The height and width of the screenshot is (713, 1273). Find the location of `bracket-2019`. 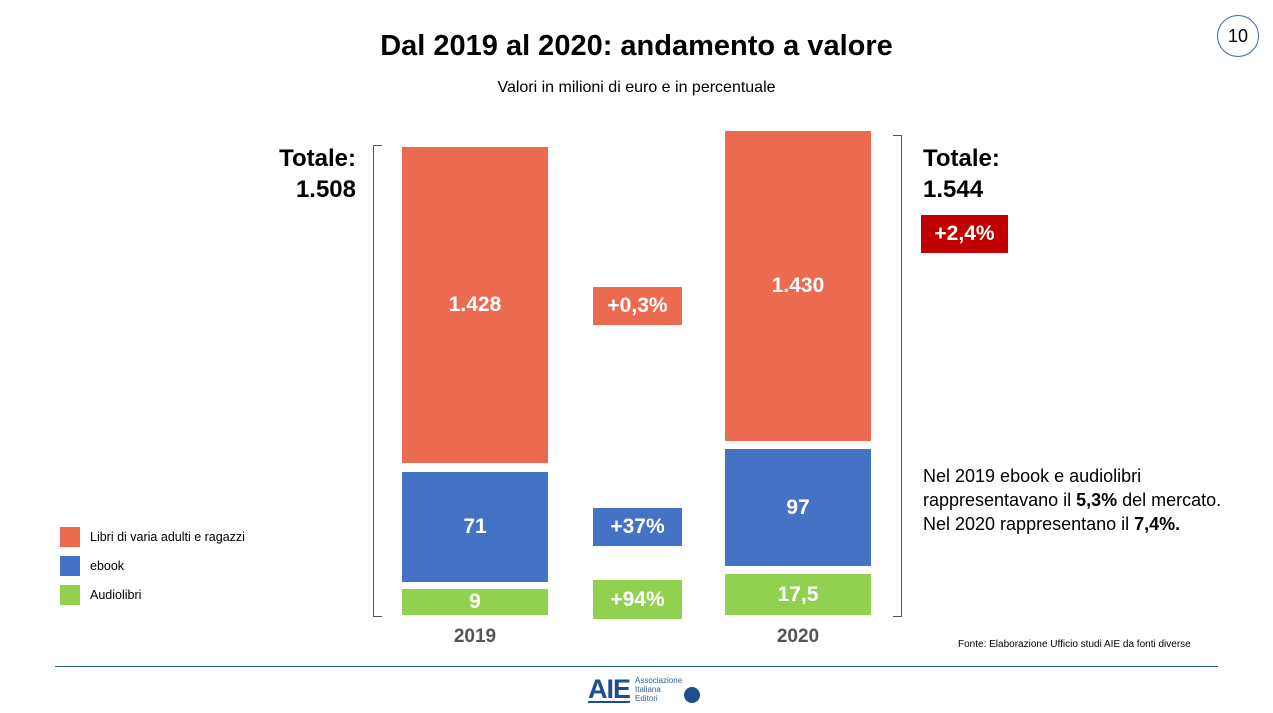

bracket-2019 is located at coordinates (377, 381).